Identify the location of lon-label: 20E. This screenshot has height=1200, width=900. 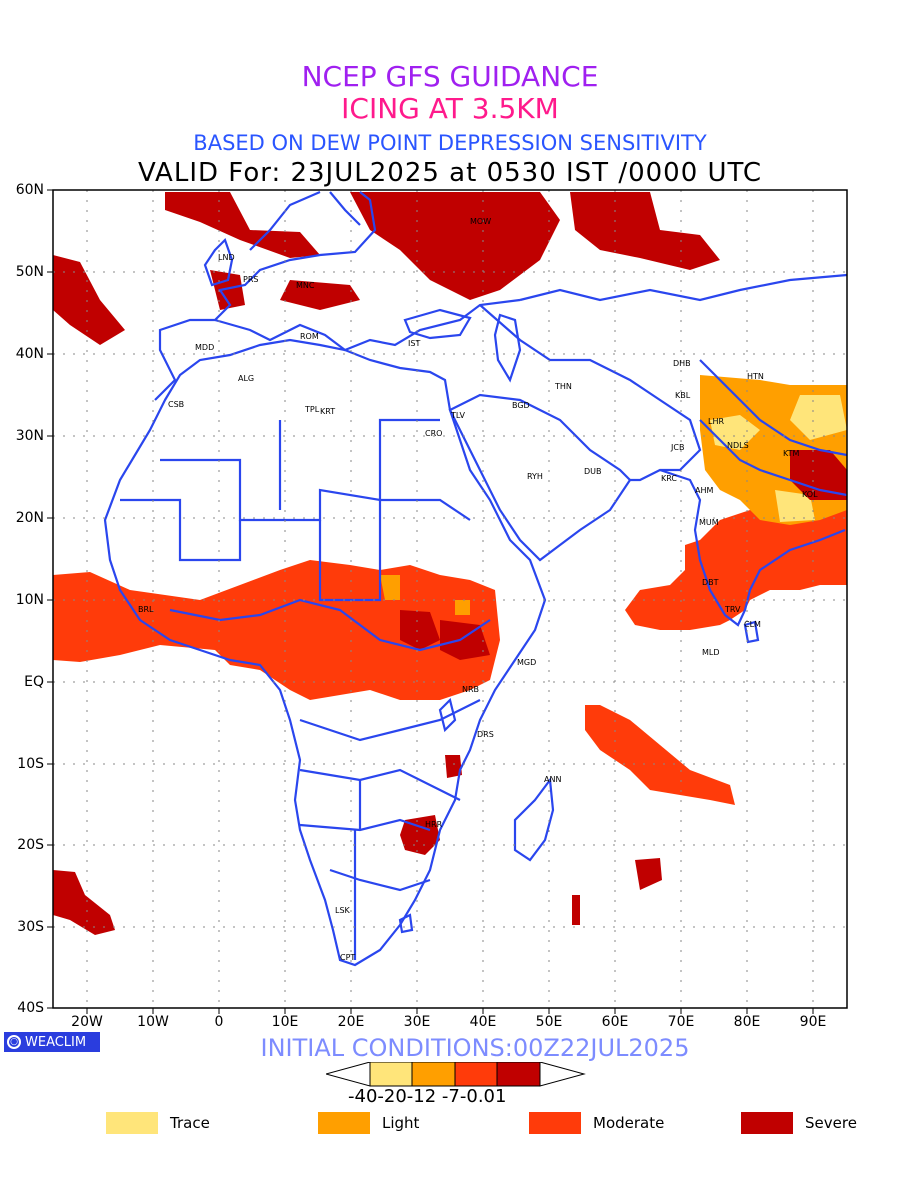
(351, 1022).